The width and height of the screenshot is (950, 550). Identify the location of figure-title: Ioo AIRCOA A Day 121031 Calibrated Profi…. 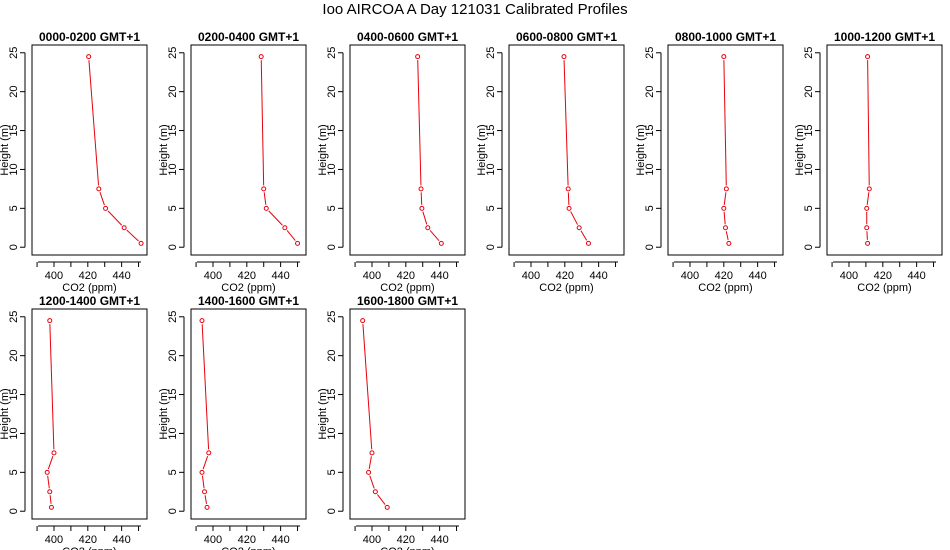
(475, 9).